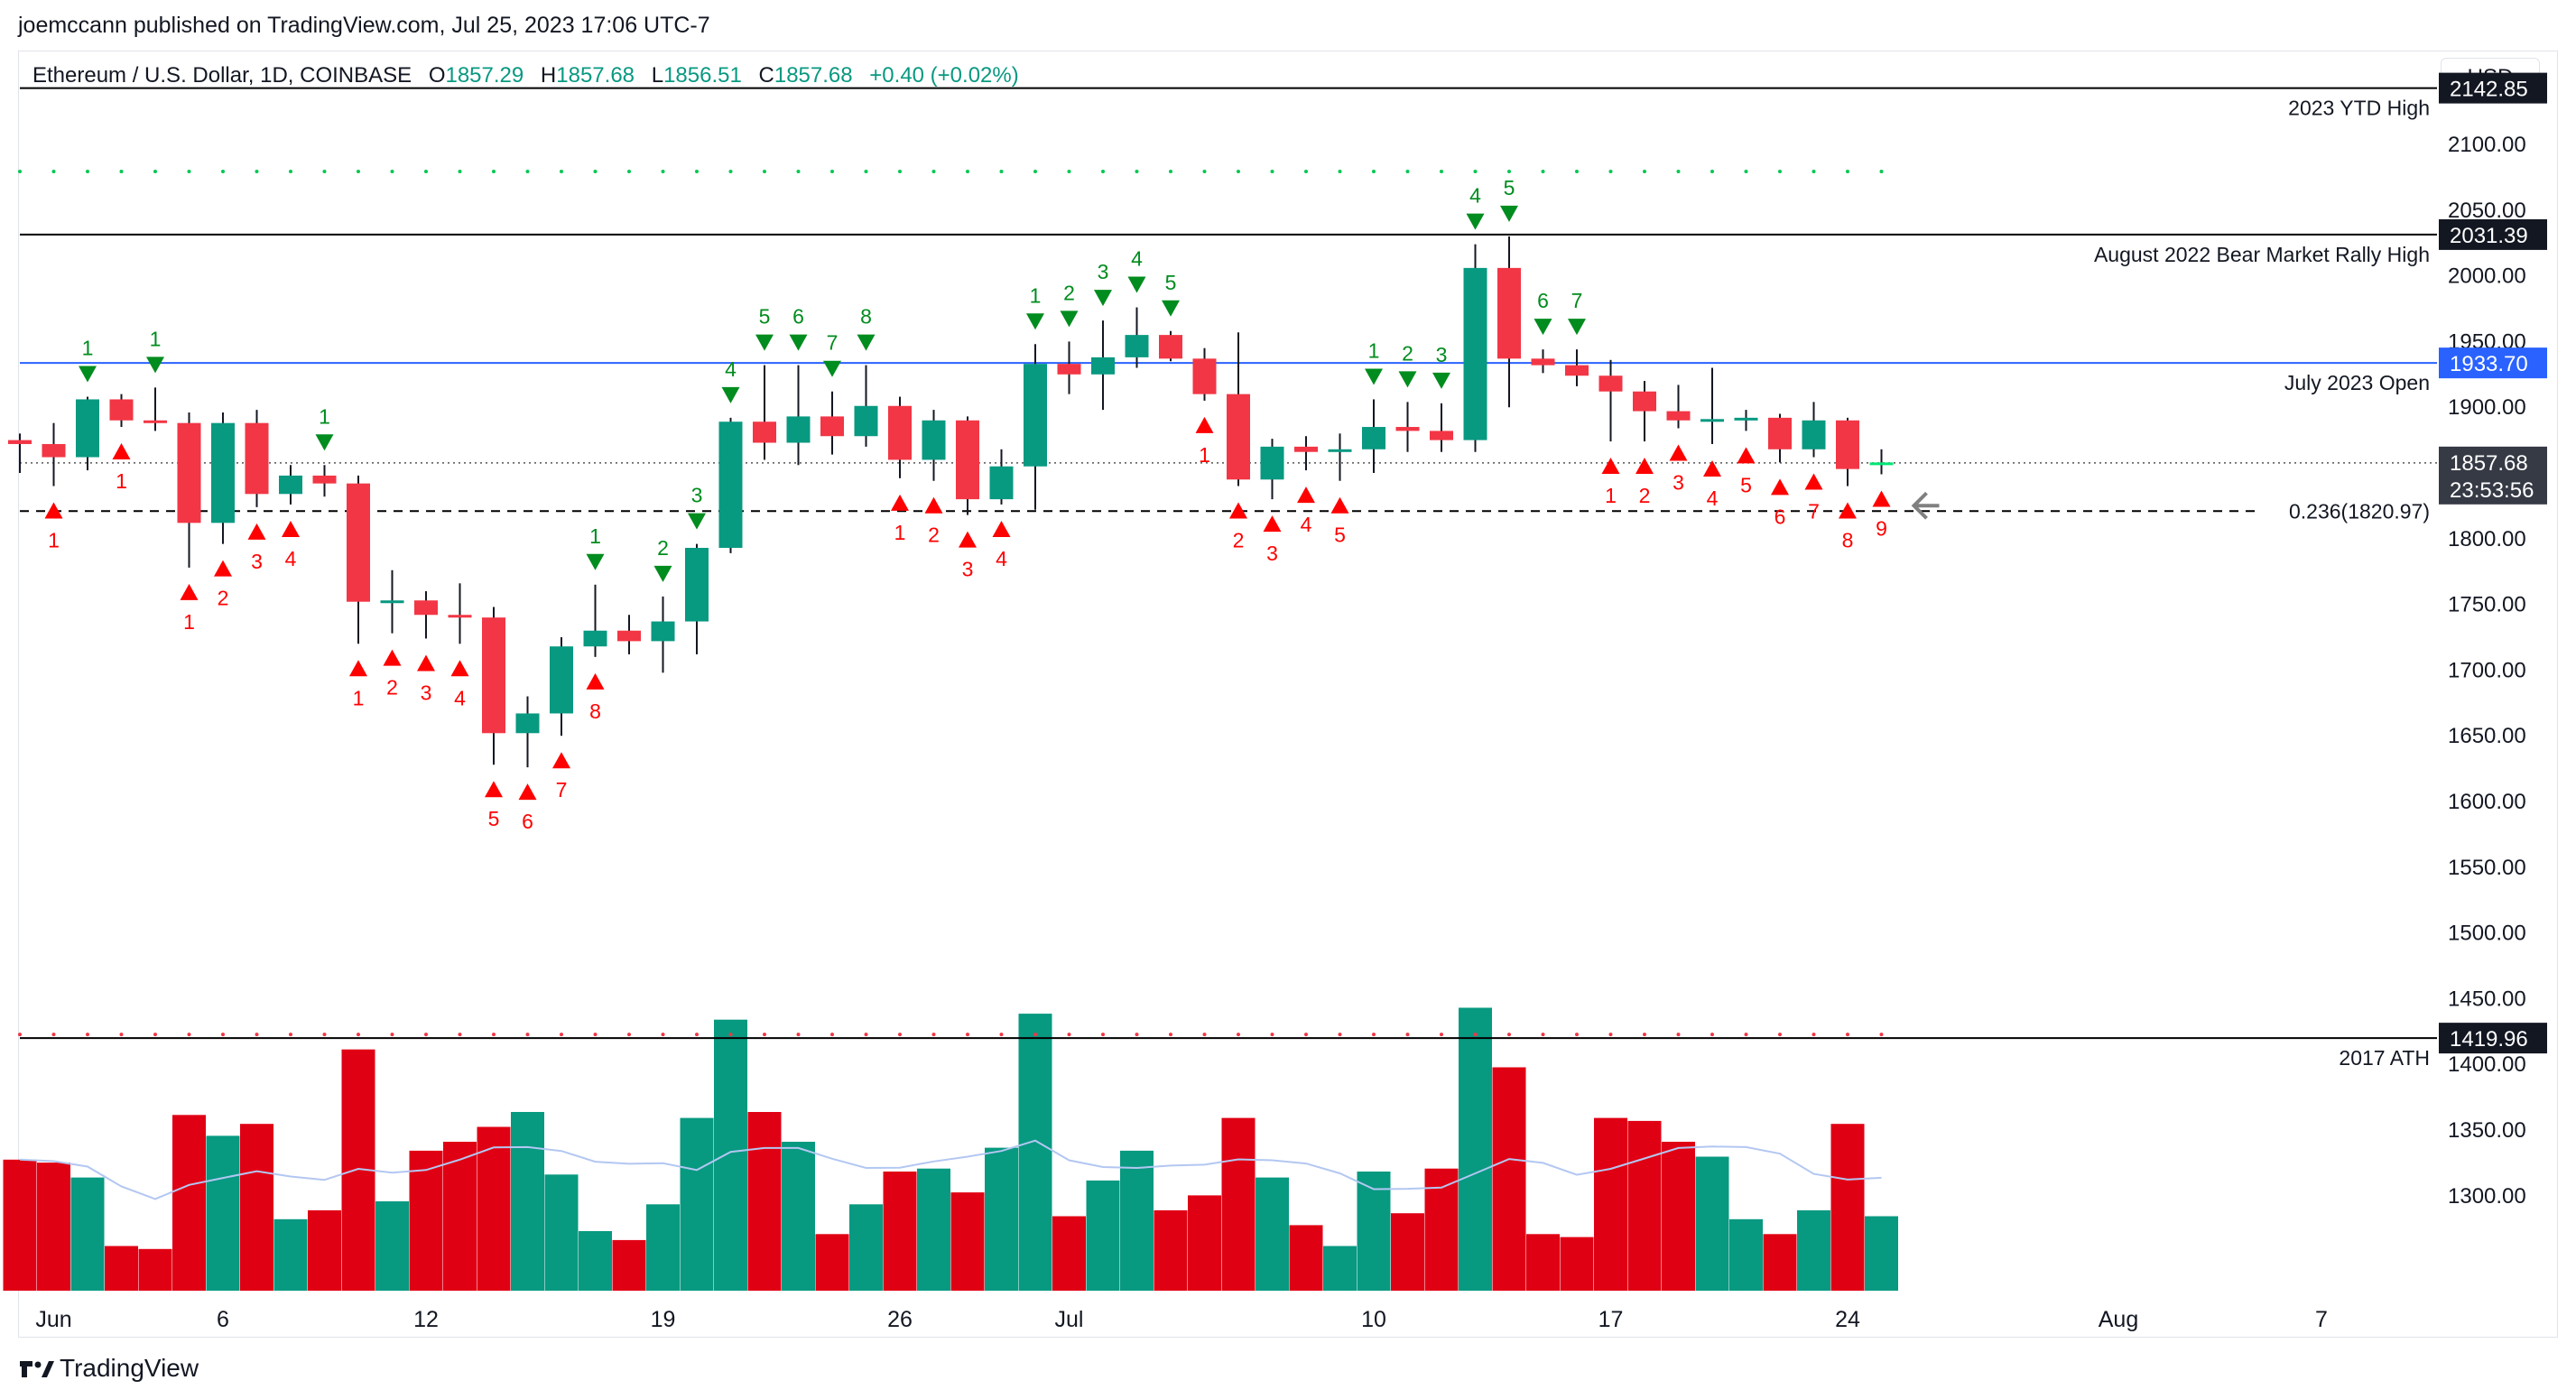 This screenshot has width=2576, height=1399. What do you see at coordinates (1746, 484) in the screenshot?
I see `td-buy-count: 5` at bounding box center [1746, 484].